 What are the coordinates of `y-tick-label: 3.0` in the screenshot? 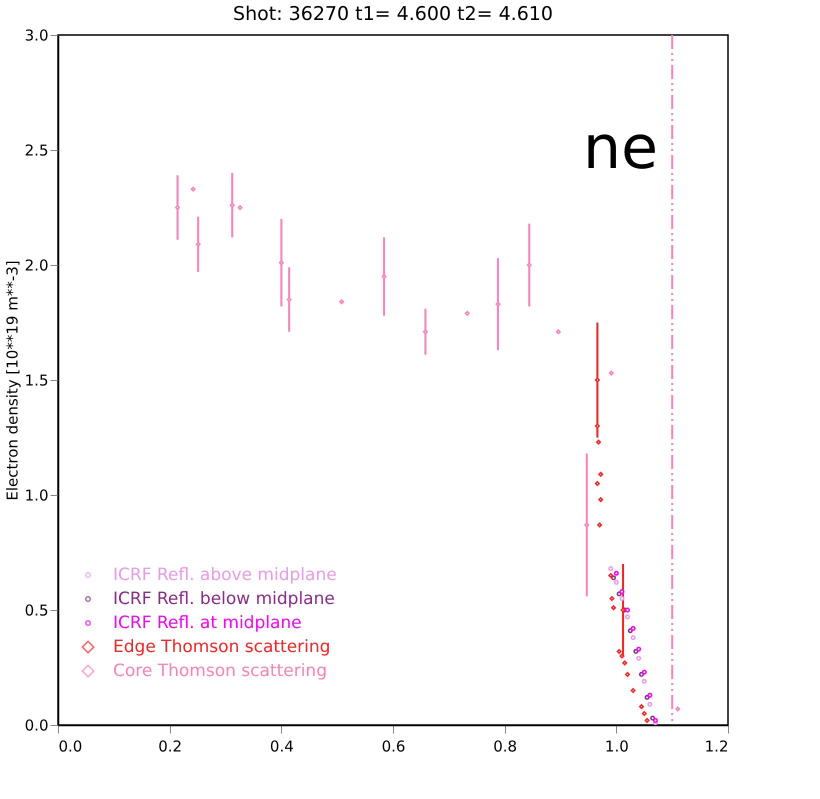 It's located at (36, 35).